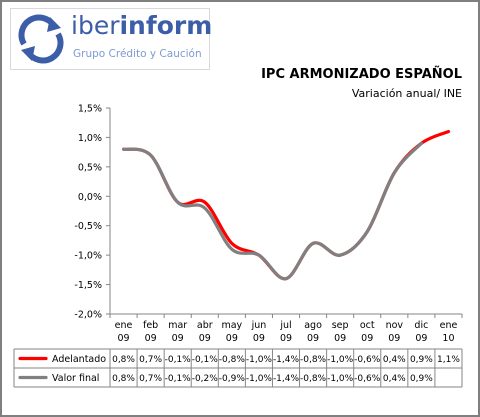 This screenshot has height=417, width=480. What do you see at coordinates (285, 325) in the screenshot?
I see `x-tick-label: jul` at bounding box center [285, 325].